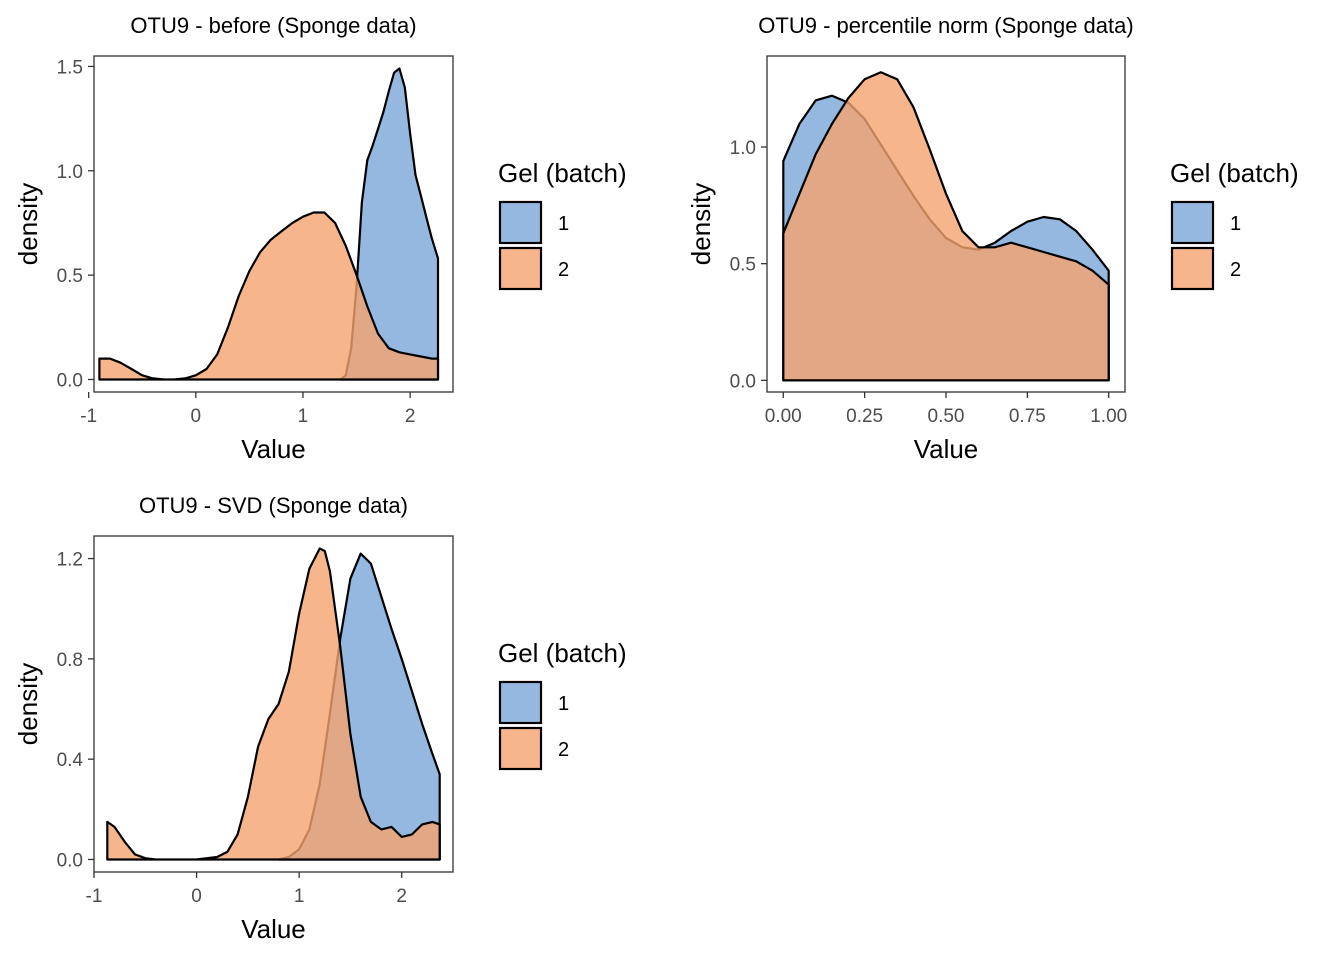 This screenshot has width=1344, height=960. I want to click on y-tick-label: 0.8, so click(70, 660).